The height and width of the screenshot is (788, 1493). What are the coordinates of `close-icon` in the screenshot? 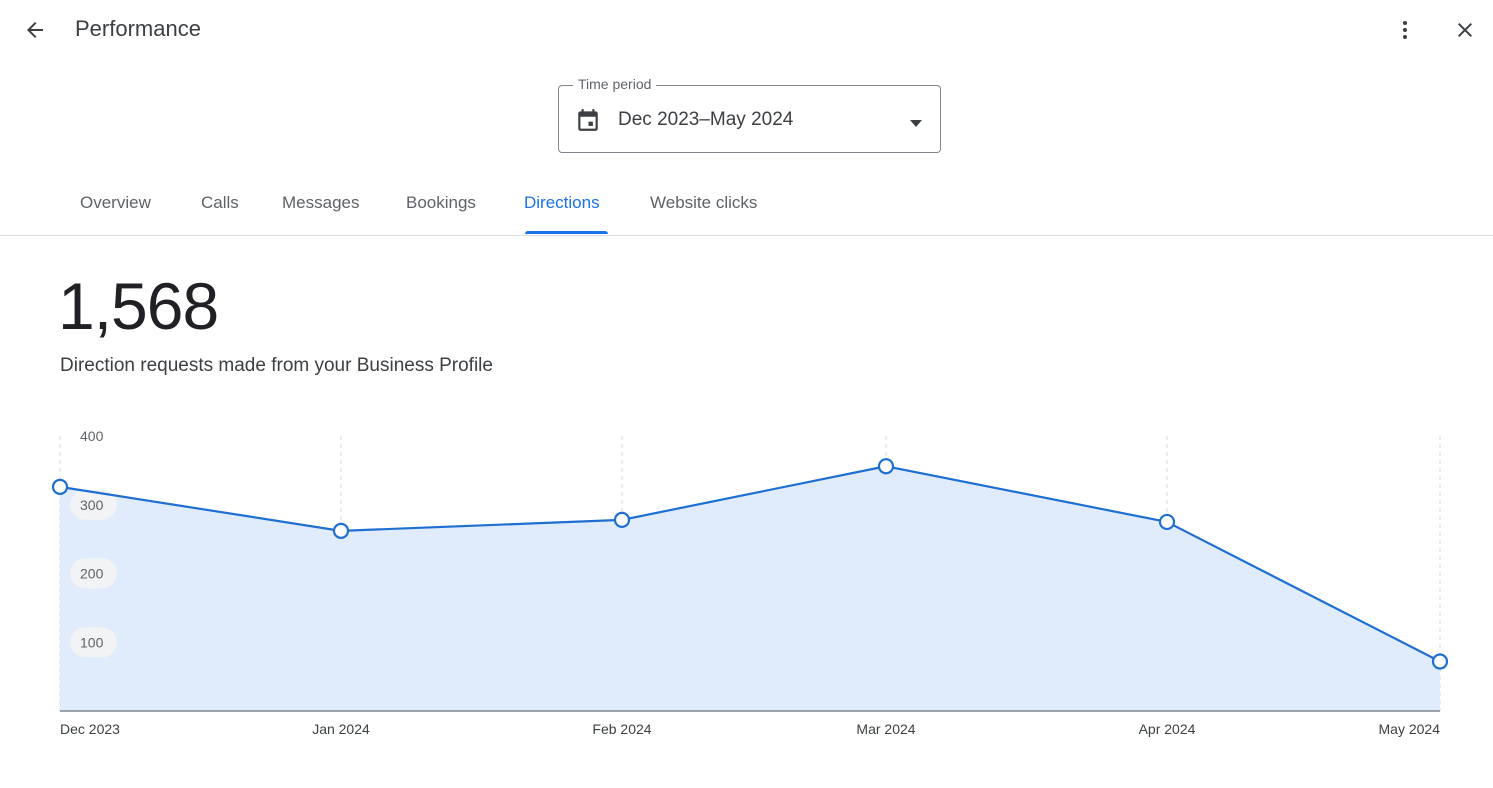 It's located at (1465, 30).